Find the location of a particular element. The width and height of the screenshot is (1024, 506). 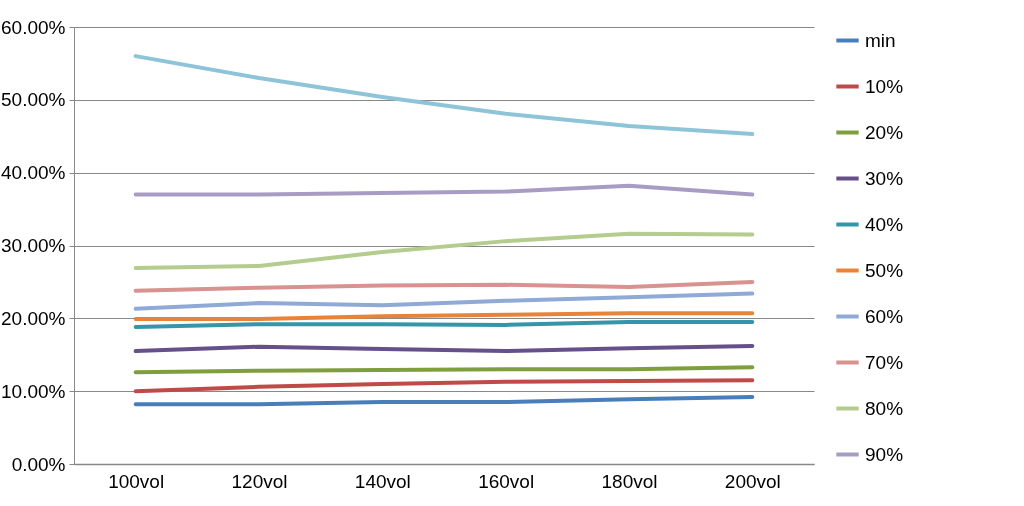

legend-label: 30% is located at coordinates (884, 178).